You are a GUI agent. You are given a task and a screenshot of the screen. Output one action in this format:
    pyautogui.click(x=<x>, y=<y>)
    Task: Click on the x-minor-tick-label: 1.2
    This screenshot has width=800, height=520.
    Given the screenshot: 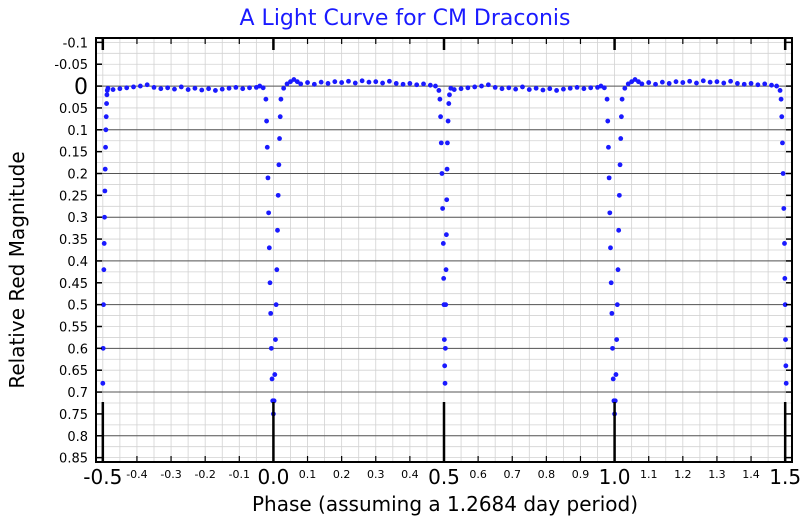 What is the action you would take?
    pyautogui.click(x=683, y=474)
    